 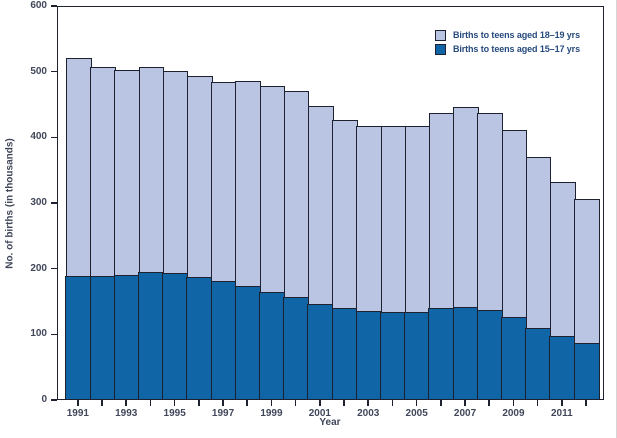 I want to click on bar-1995, so click(x=176, y=235).